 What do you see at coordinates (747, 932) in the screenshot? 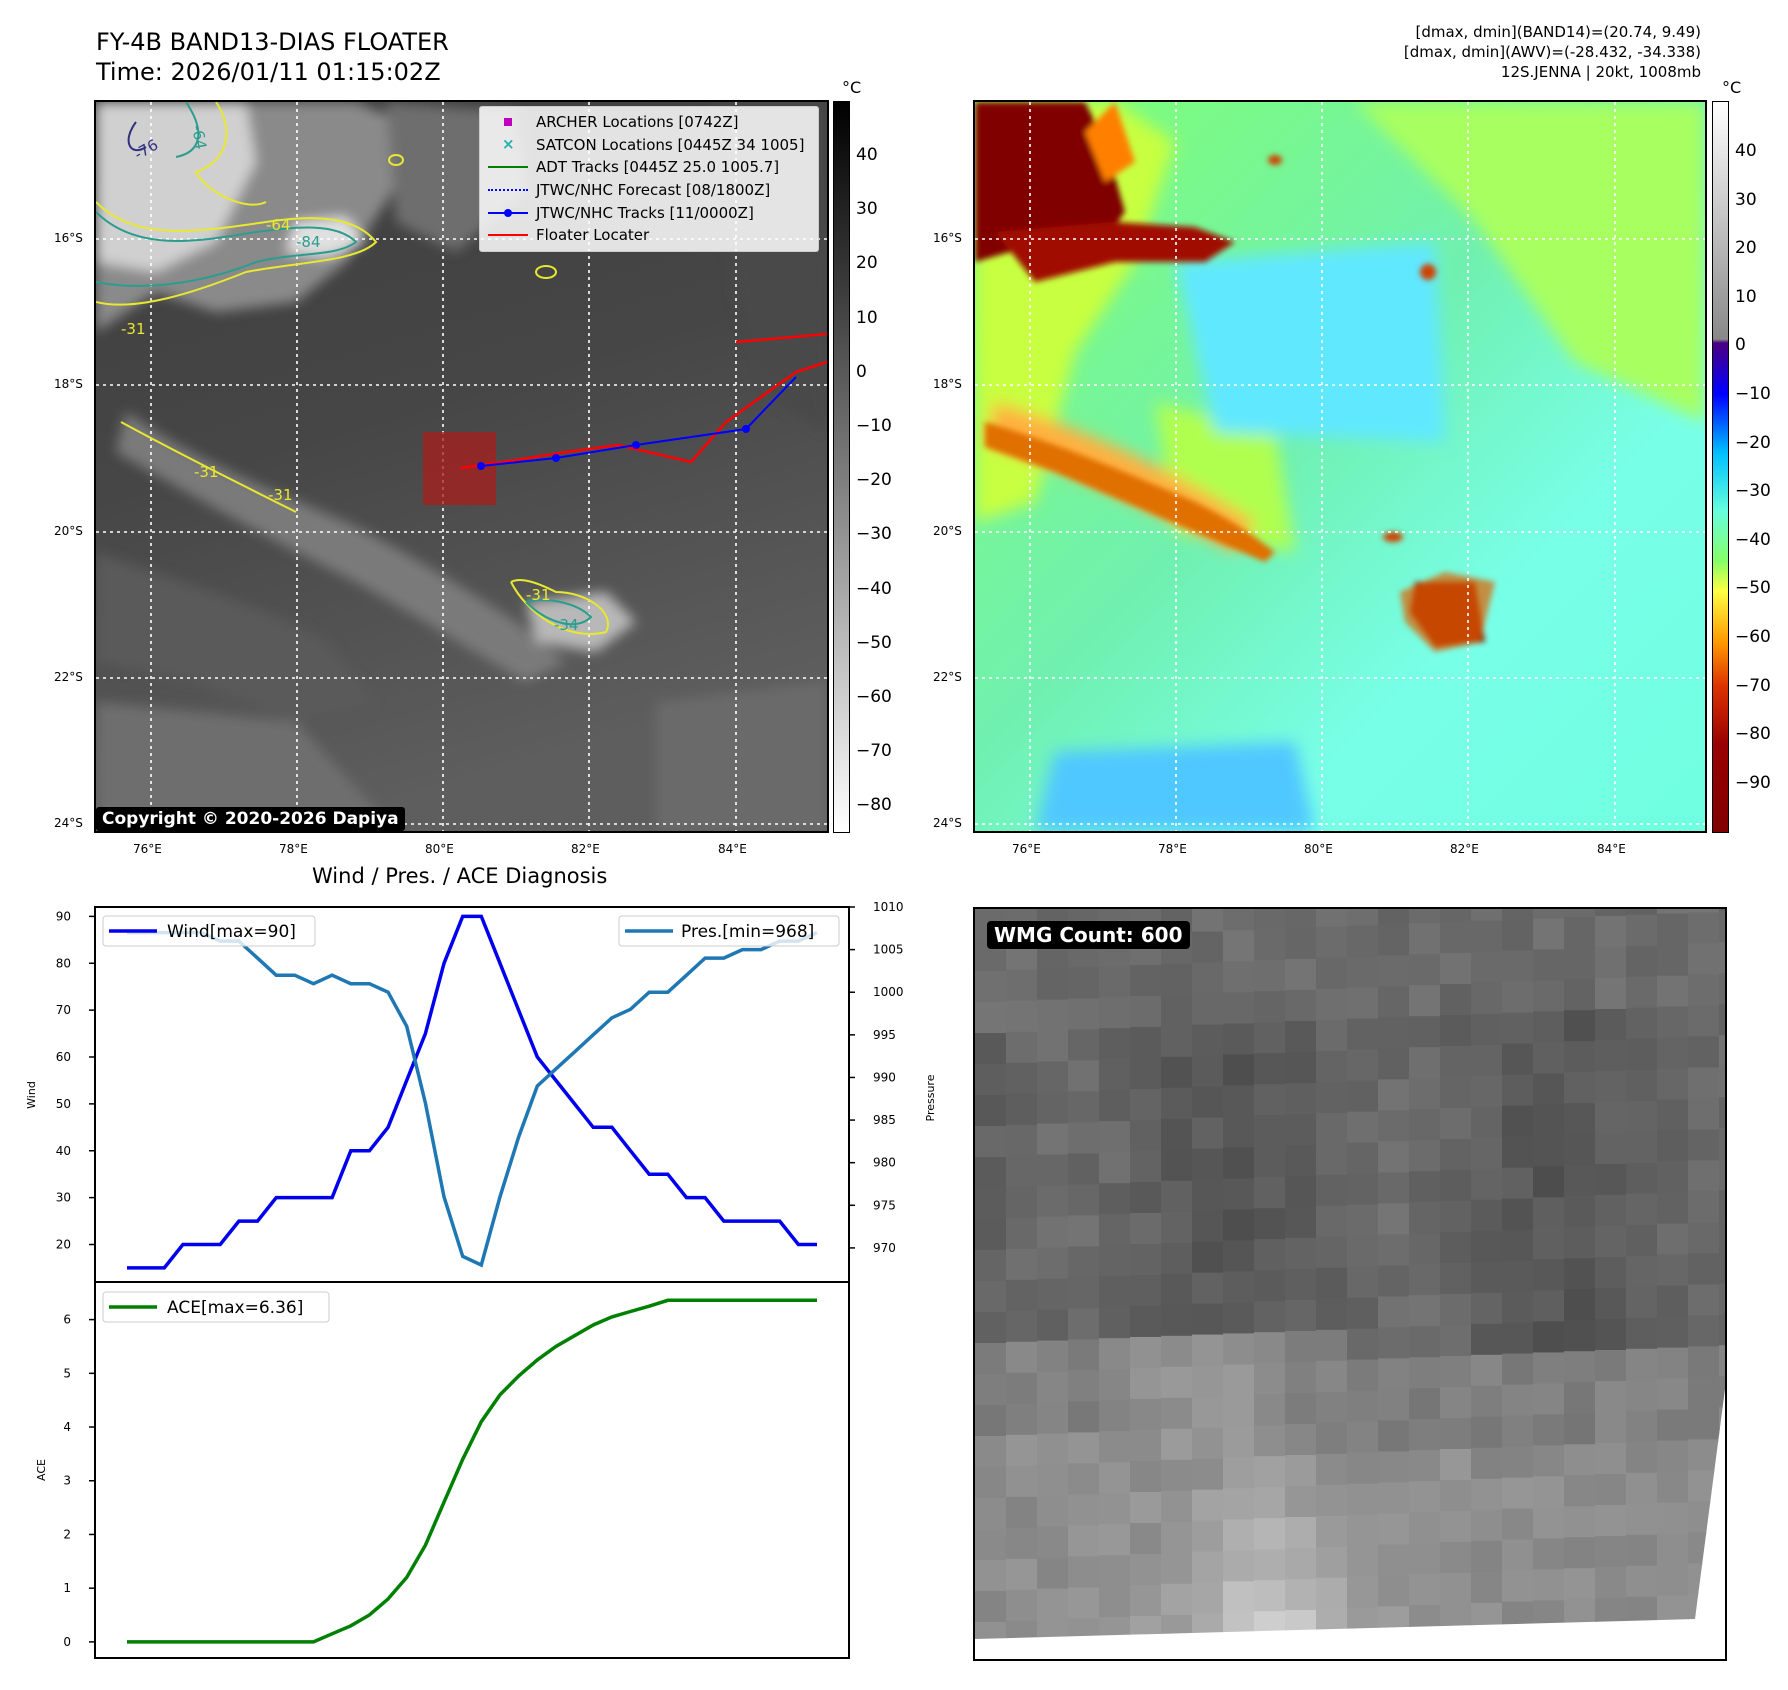
I see `pressure-legend-label: Pres.[min=968]` at bounding box center [747, 932].